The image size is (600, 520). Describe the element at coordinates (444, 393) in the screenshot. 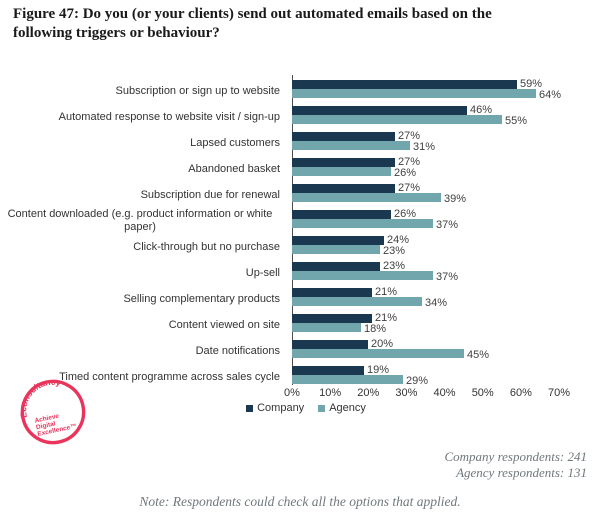

I see `x-axis-tick-label: 40%` at that location.